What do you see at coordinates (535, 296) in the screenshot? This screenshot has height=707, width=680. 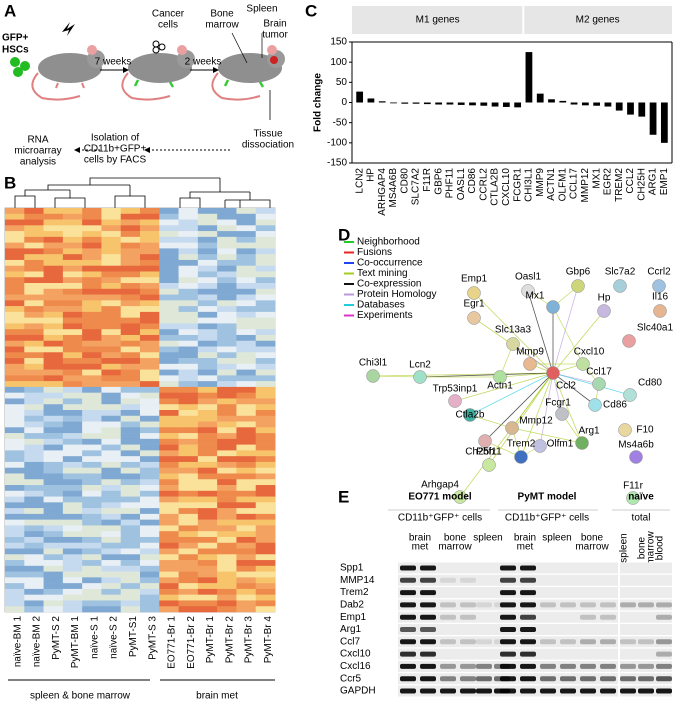 I see `node-label: Mx1` at bounding box center [535, 296].